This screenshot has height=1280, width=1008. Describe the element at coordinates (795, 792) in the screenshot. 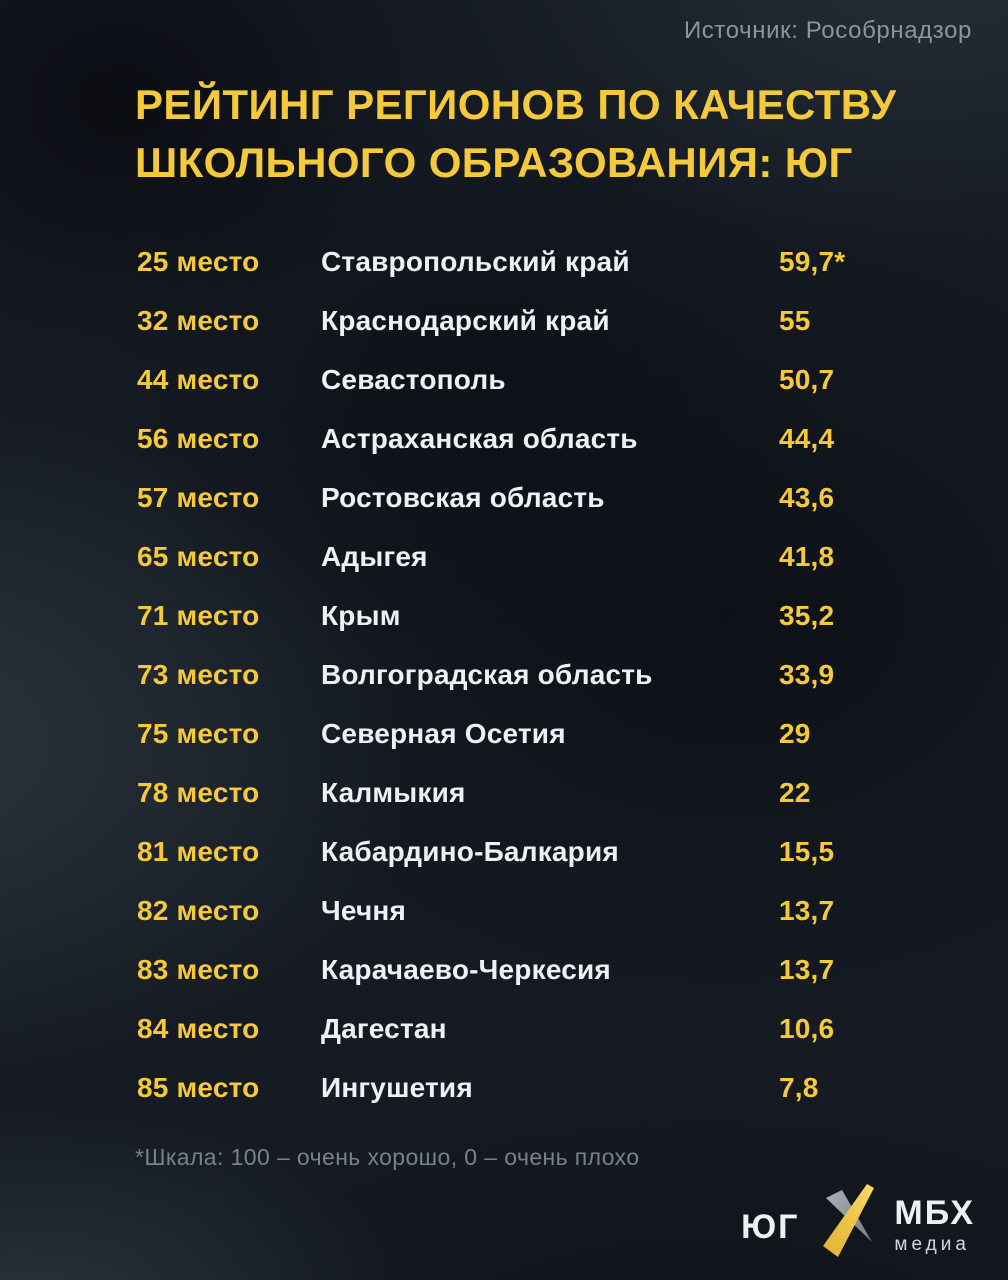

I see `score-cell: 22` at that location.